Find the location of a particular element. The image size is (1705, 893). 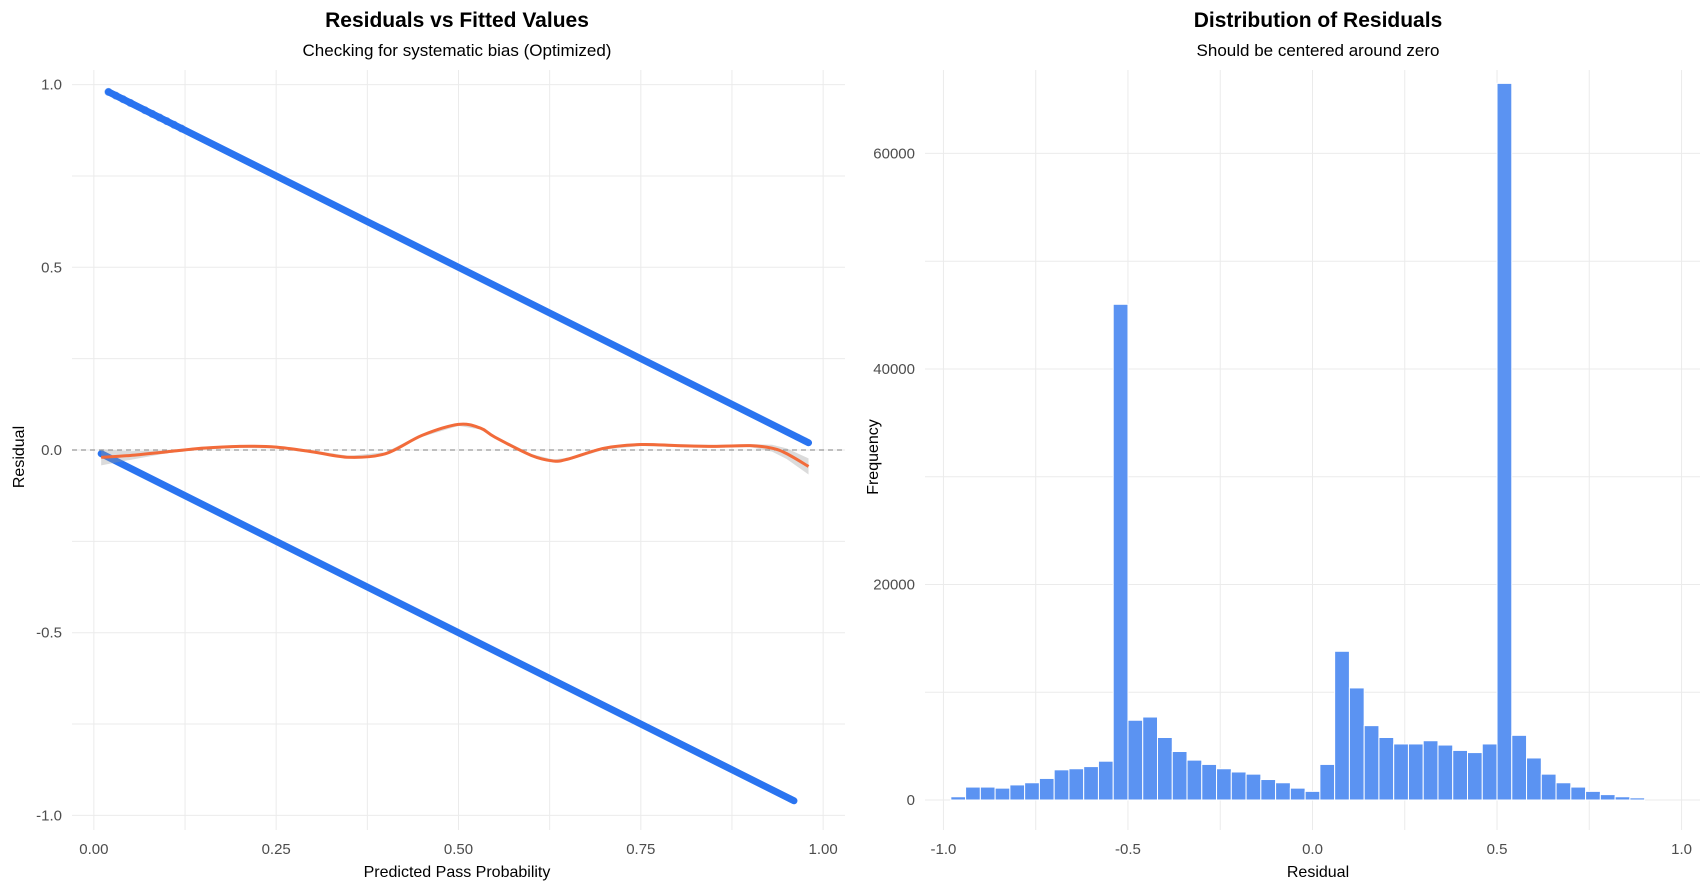

left-x-tick-label: 1.00 is located at coordinates (823, 849).